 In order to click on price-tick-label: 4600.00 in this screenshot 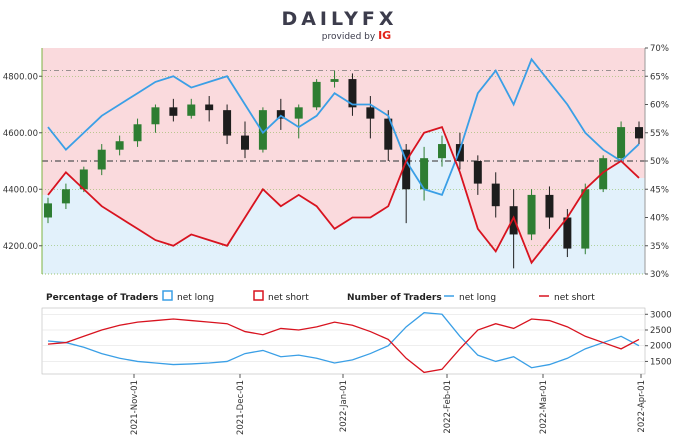, I will do `click(20, 134)`.